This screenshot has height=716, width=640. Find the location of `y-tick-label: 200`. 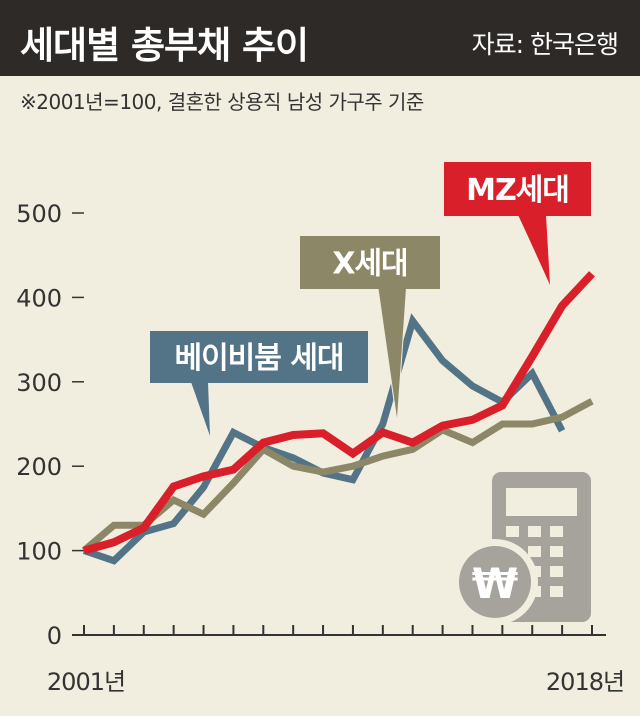

y-tick-label: 200 is located at coordinates (39, 467).